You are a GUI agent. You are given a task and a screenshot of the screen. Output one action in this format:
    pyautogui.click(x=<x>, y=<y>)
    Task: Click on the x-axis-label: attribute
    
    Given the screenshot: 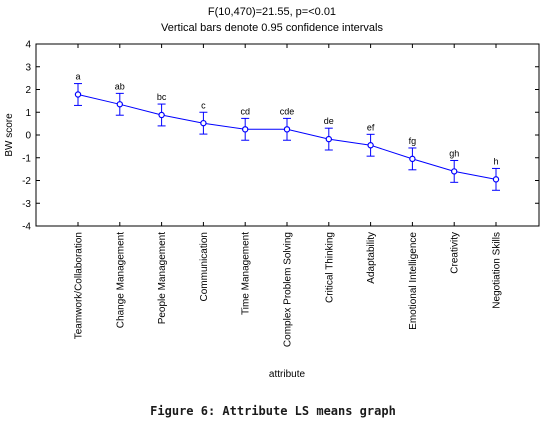 What is the action you would take?
    pyautogui.click(x=287, y=374)
    